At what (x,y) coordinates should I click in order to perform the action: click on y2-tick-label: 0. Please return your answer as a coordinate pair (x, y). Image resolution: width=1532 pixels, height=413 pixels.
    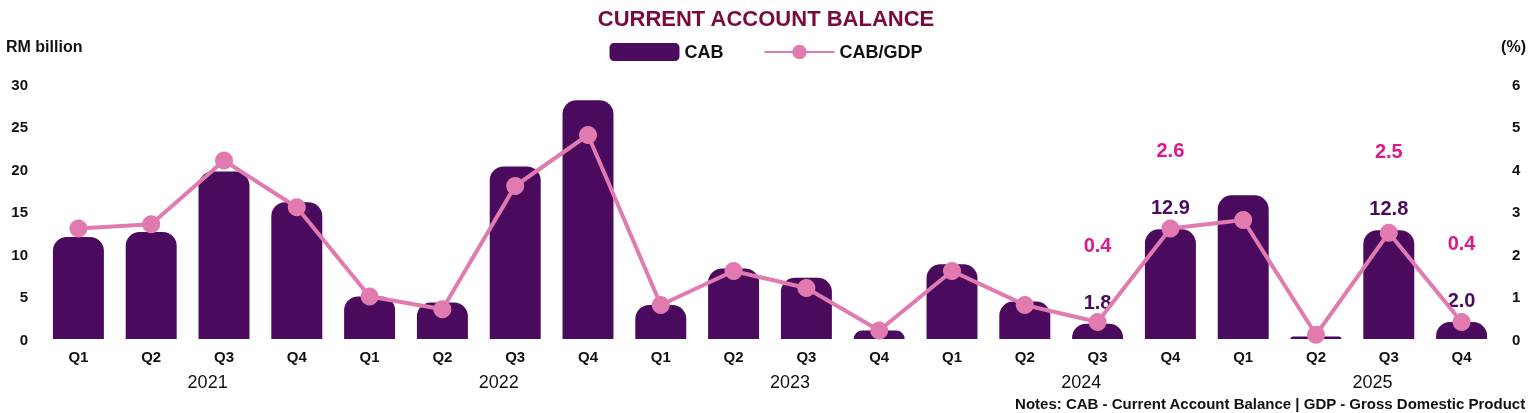
    Looking at the image, I should click on (1516, 339).